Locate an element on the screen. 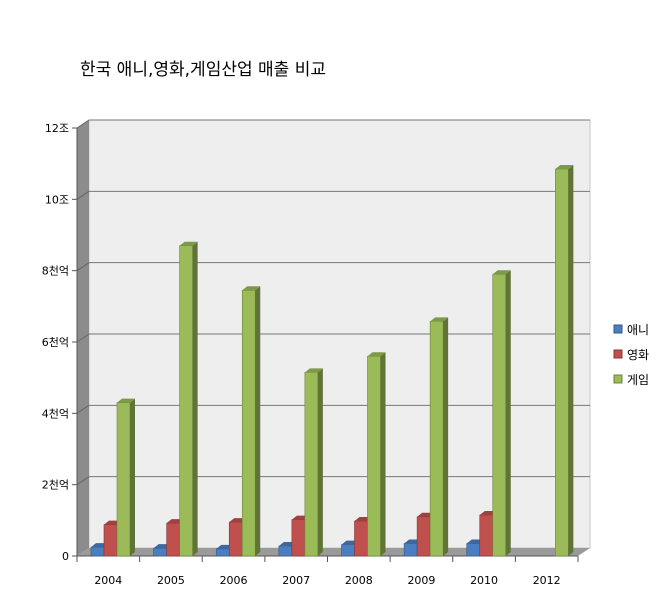 The height and width of the screenshot is (598, 662). bar-게임-2009 is located at coordinates (439, 437).